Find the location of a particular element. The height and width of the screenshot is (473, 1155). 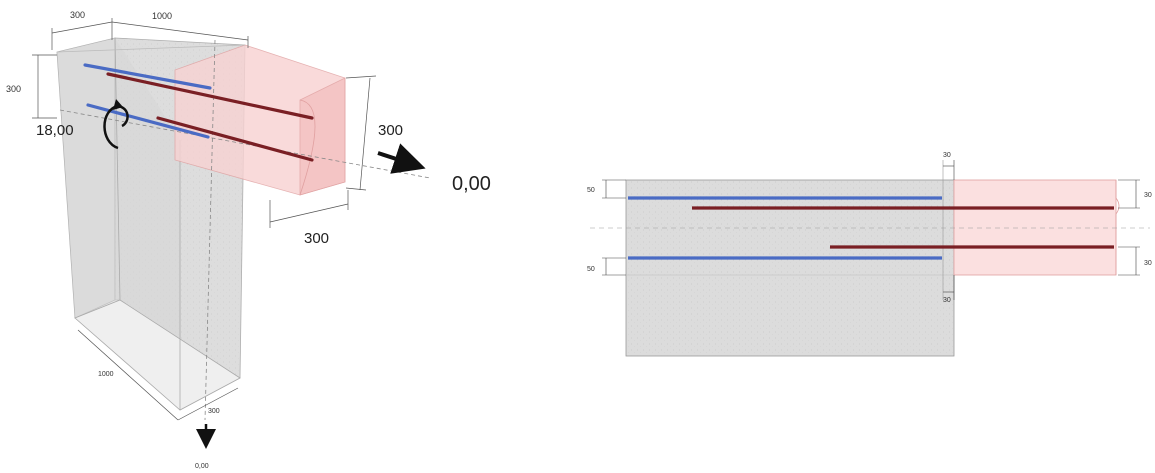

dim-base-width: 300 is located at coordinates (214, 411).